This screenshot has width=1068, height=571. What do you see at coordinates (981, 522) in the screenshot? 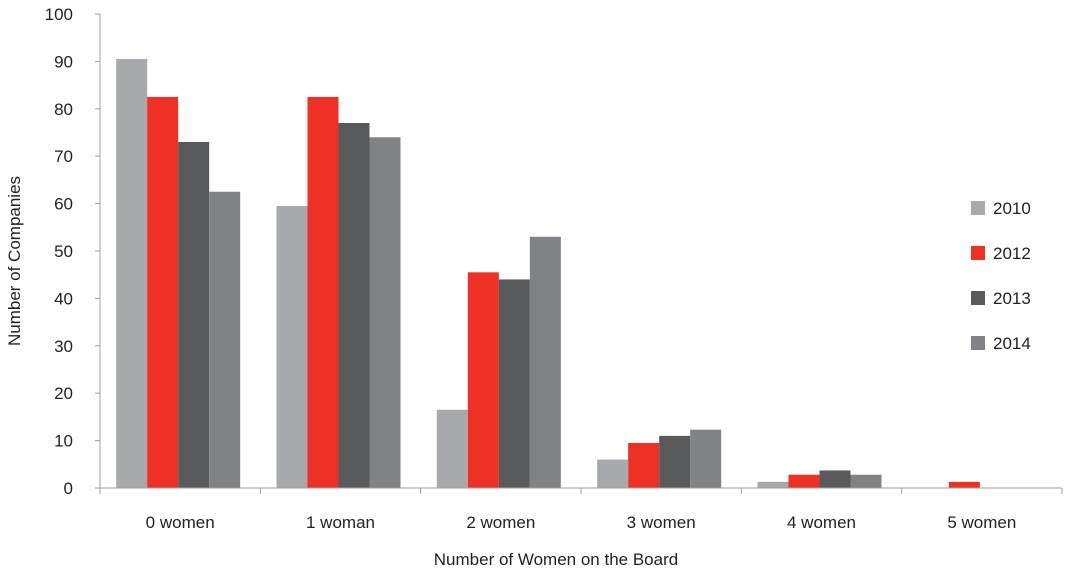
I see `x-tick-label: 5 women` at bounding box center [981, 522].